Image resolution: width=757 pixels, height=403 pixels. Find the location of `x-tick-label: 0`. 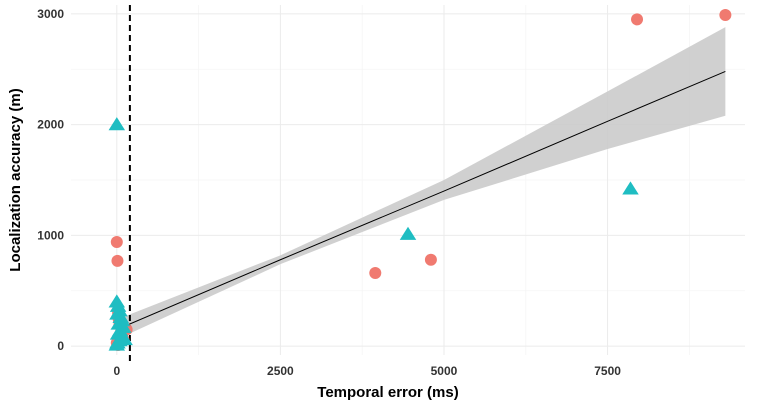

x-tick-label: 0 is located at coordinates (116, 371).